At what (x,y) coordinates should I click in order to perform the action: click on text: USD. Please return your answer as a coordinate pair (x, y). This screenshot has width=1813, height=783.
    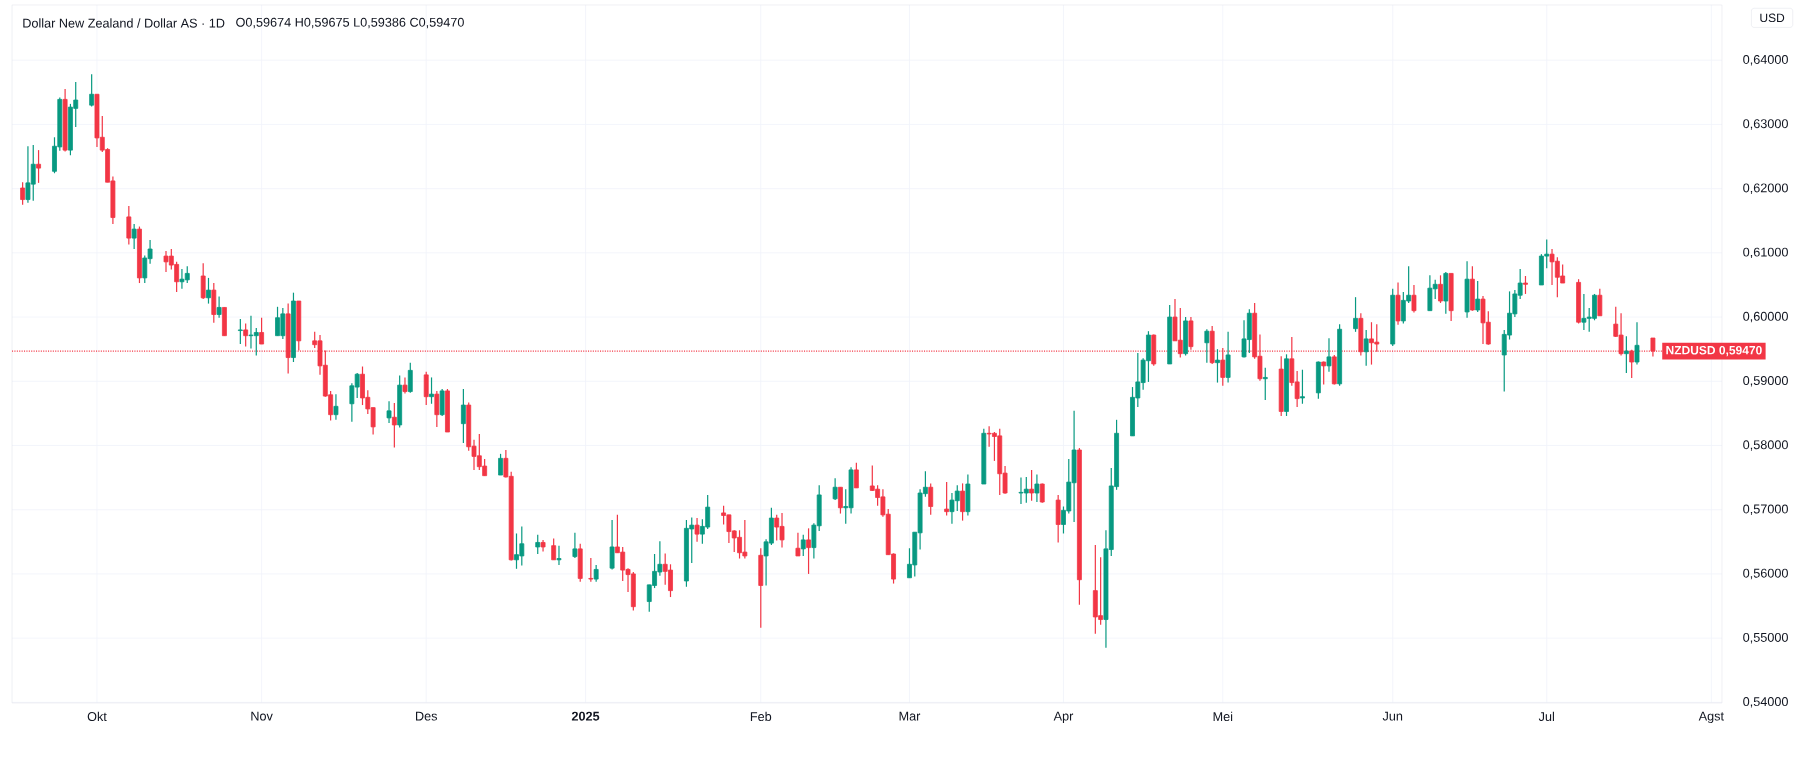
    Looking at the image, I should click on (1772, 18).